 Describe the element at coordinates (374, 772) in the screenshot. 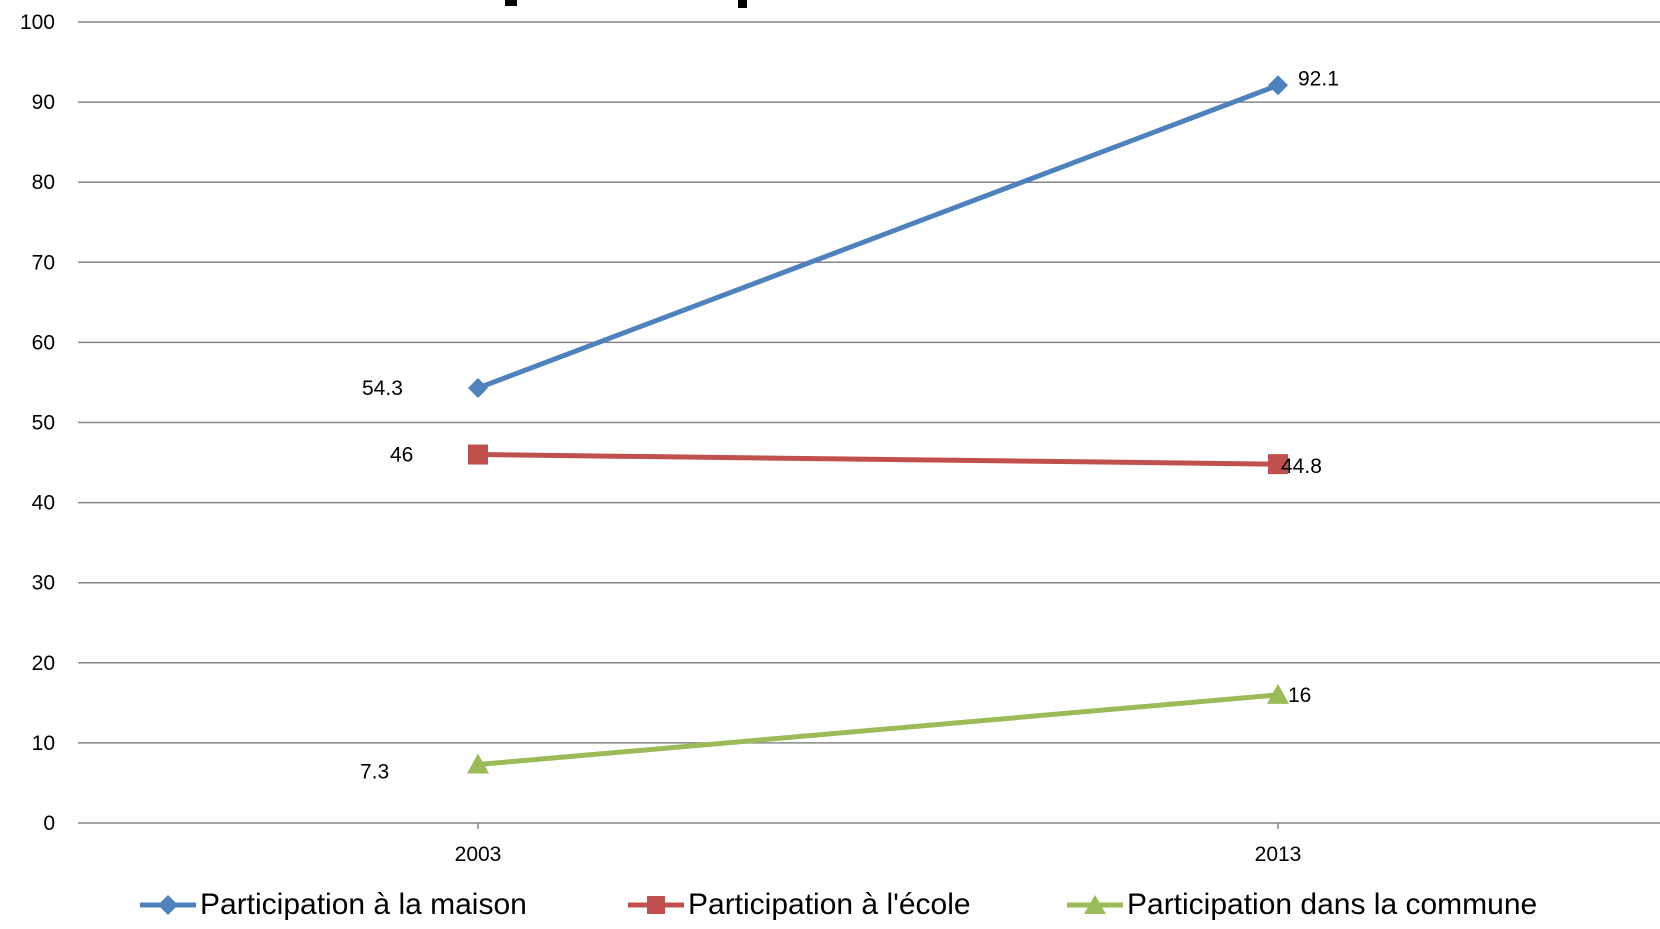

I see `data-label: 7.3` at that location.